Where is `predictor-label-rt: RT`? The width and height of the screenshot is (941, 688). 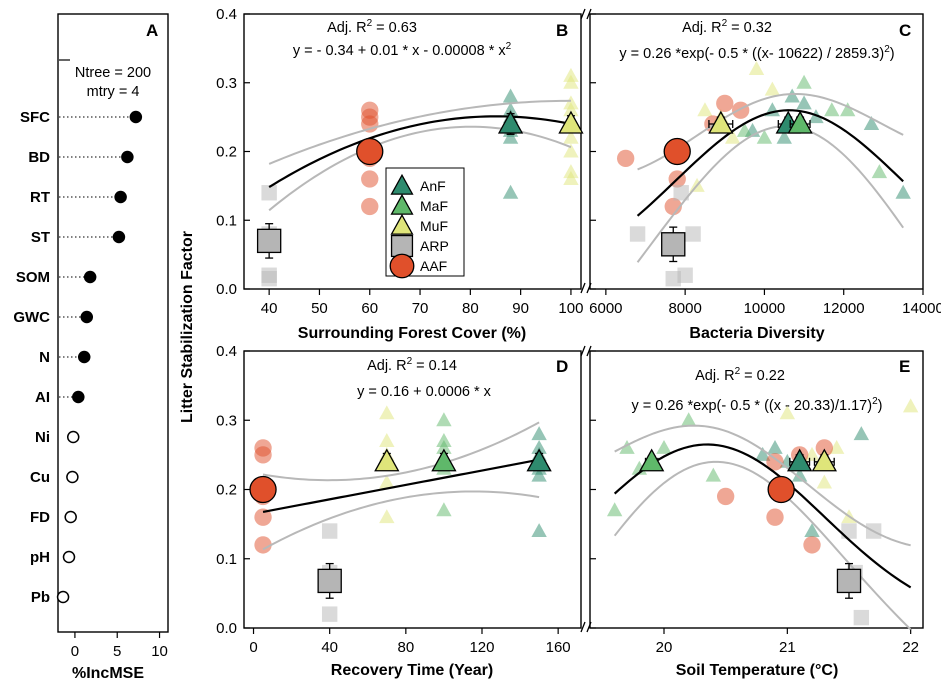
predictor-label-rt: RT is located at coordinates (40, 197).